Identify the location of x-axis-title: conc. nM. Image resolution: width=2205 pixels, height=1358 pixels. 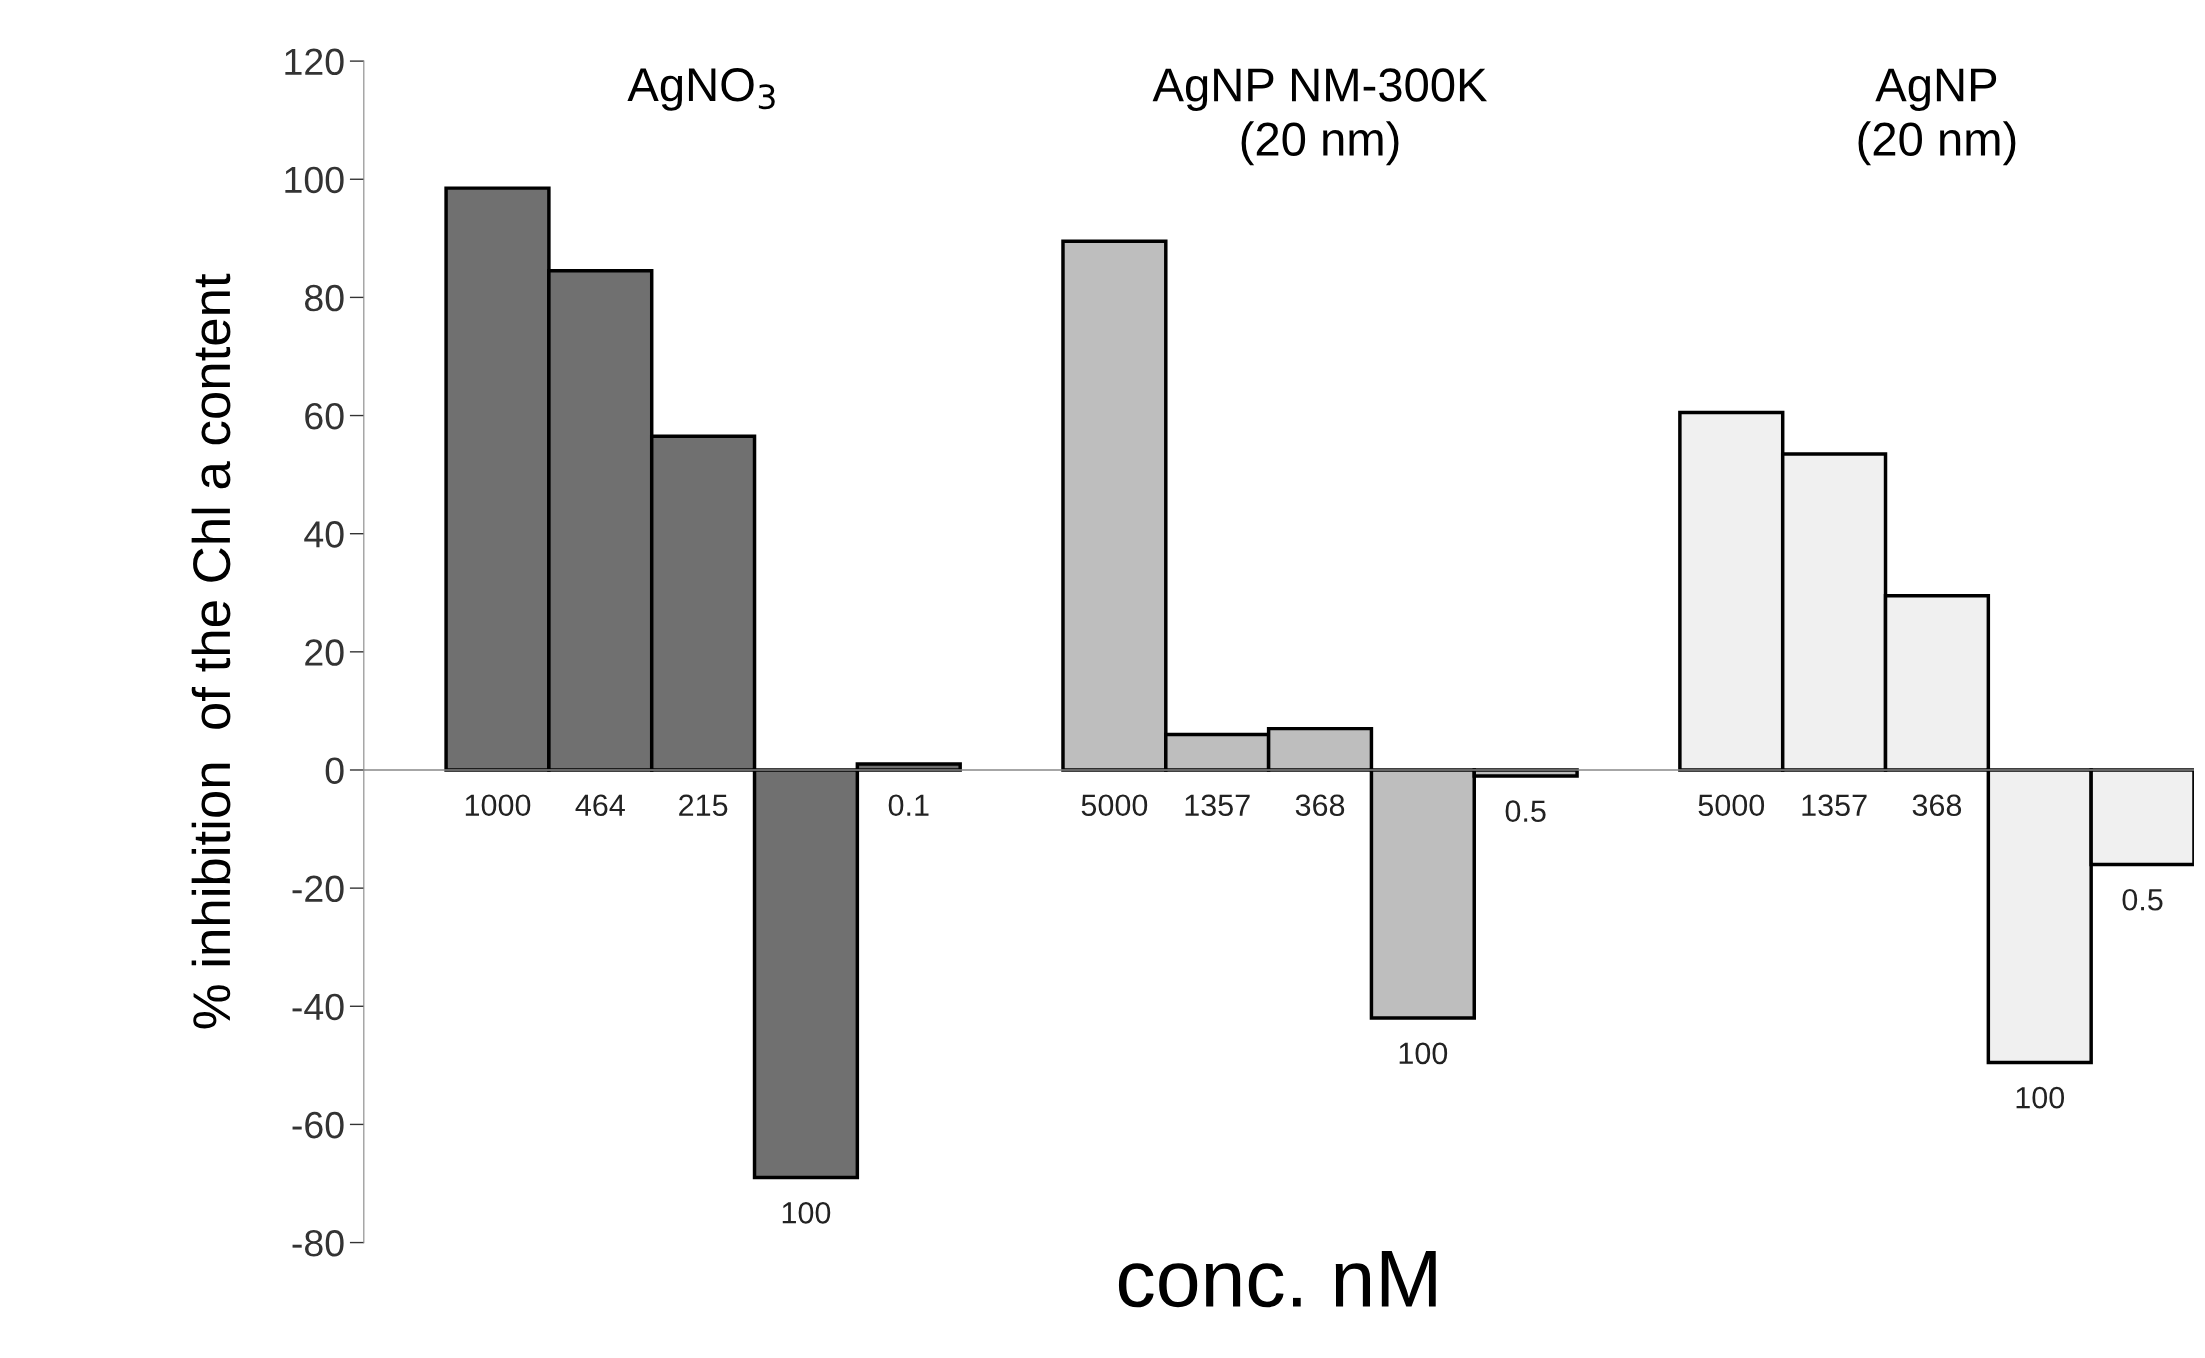
(1277, 1279).